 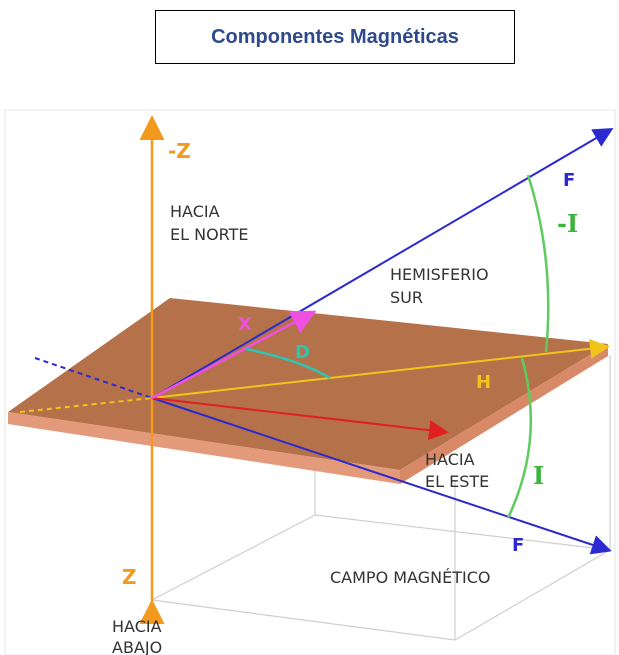 I want to click on d-arc, so click(x=288, y=363).